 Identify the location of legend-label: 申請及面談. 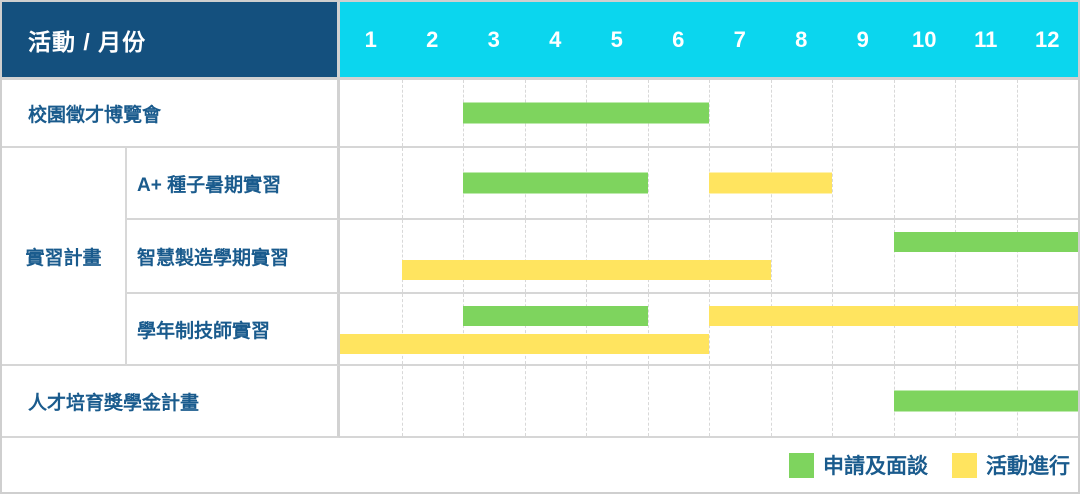
(875, 466).